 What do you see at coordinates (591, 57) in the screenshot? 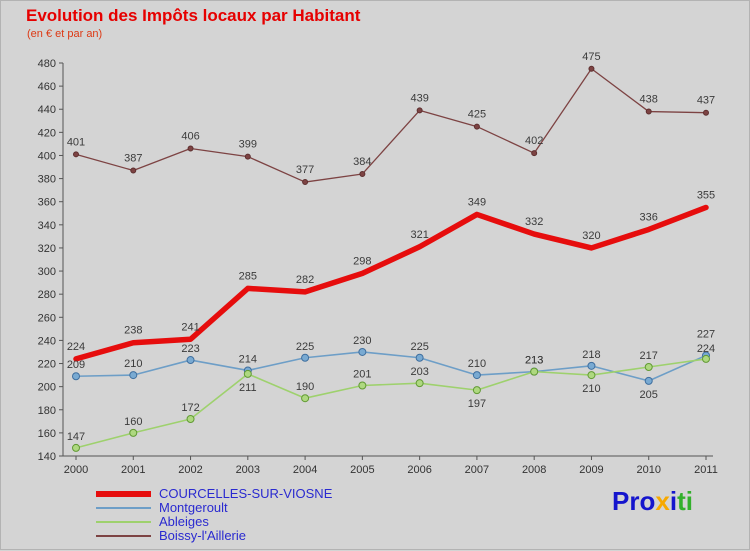
I see `value-label: 475` at bounding box center [591, 57].